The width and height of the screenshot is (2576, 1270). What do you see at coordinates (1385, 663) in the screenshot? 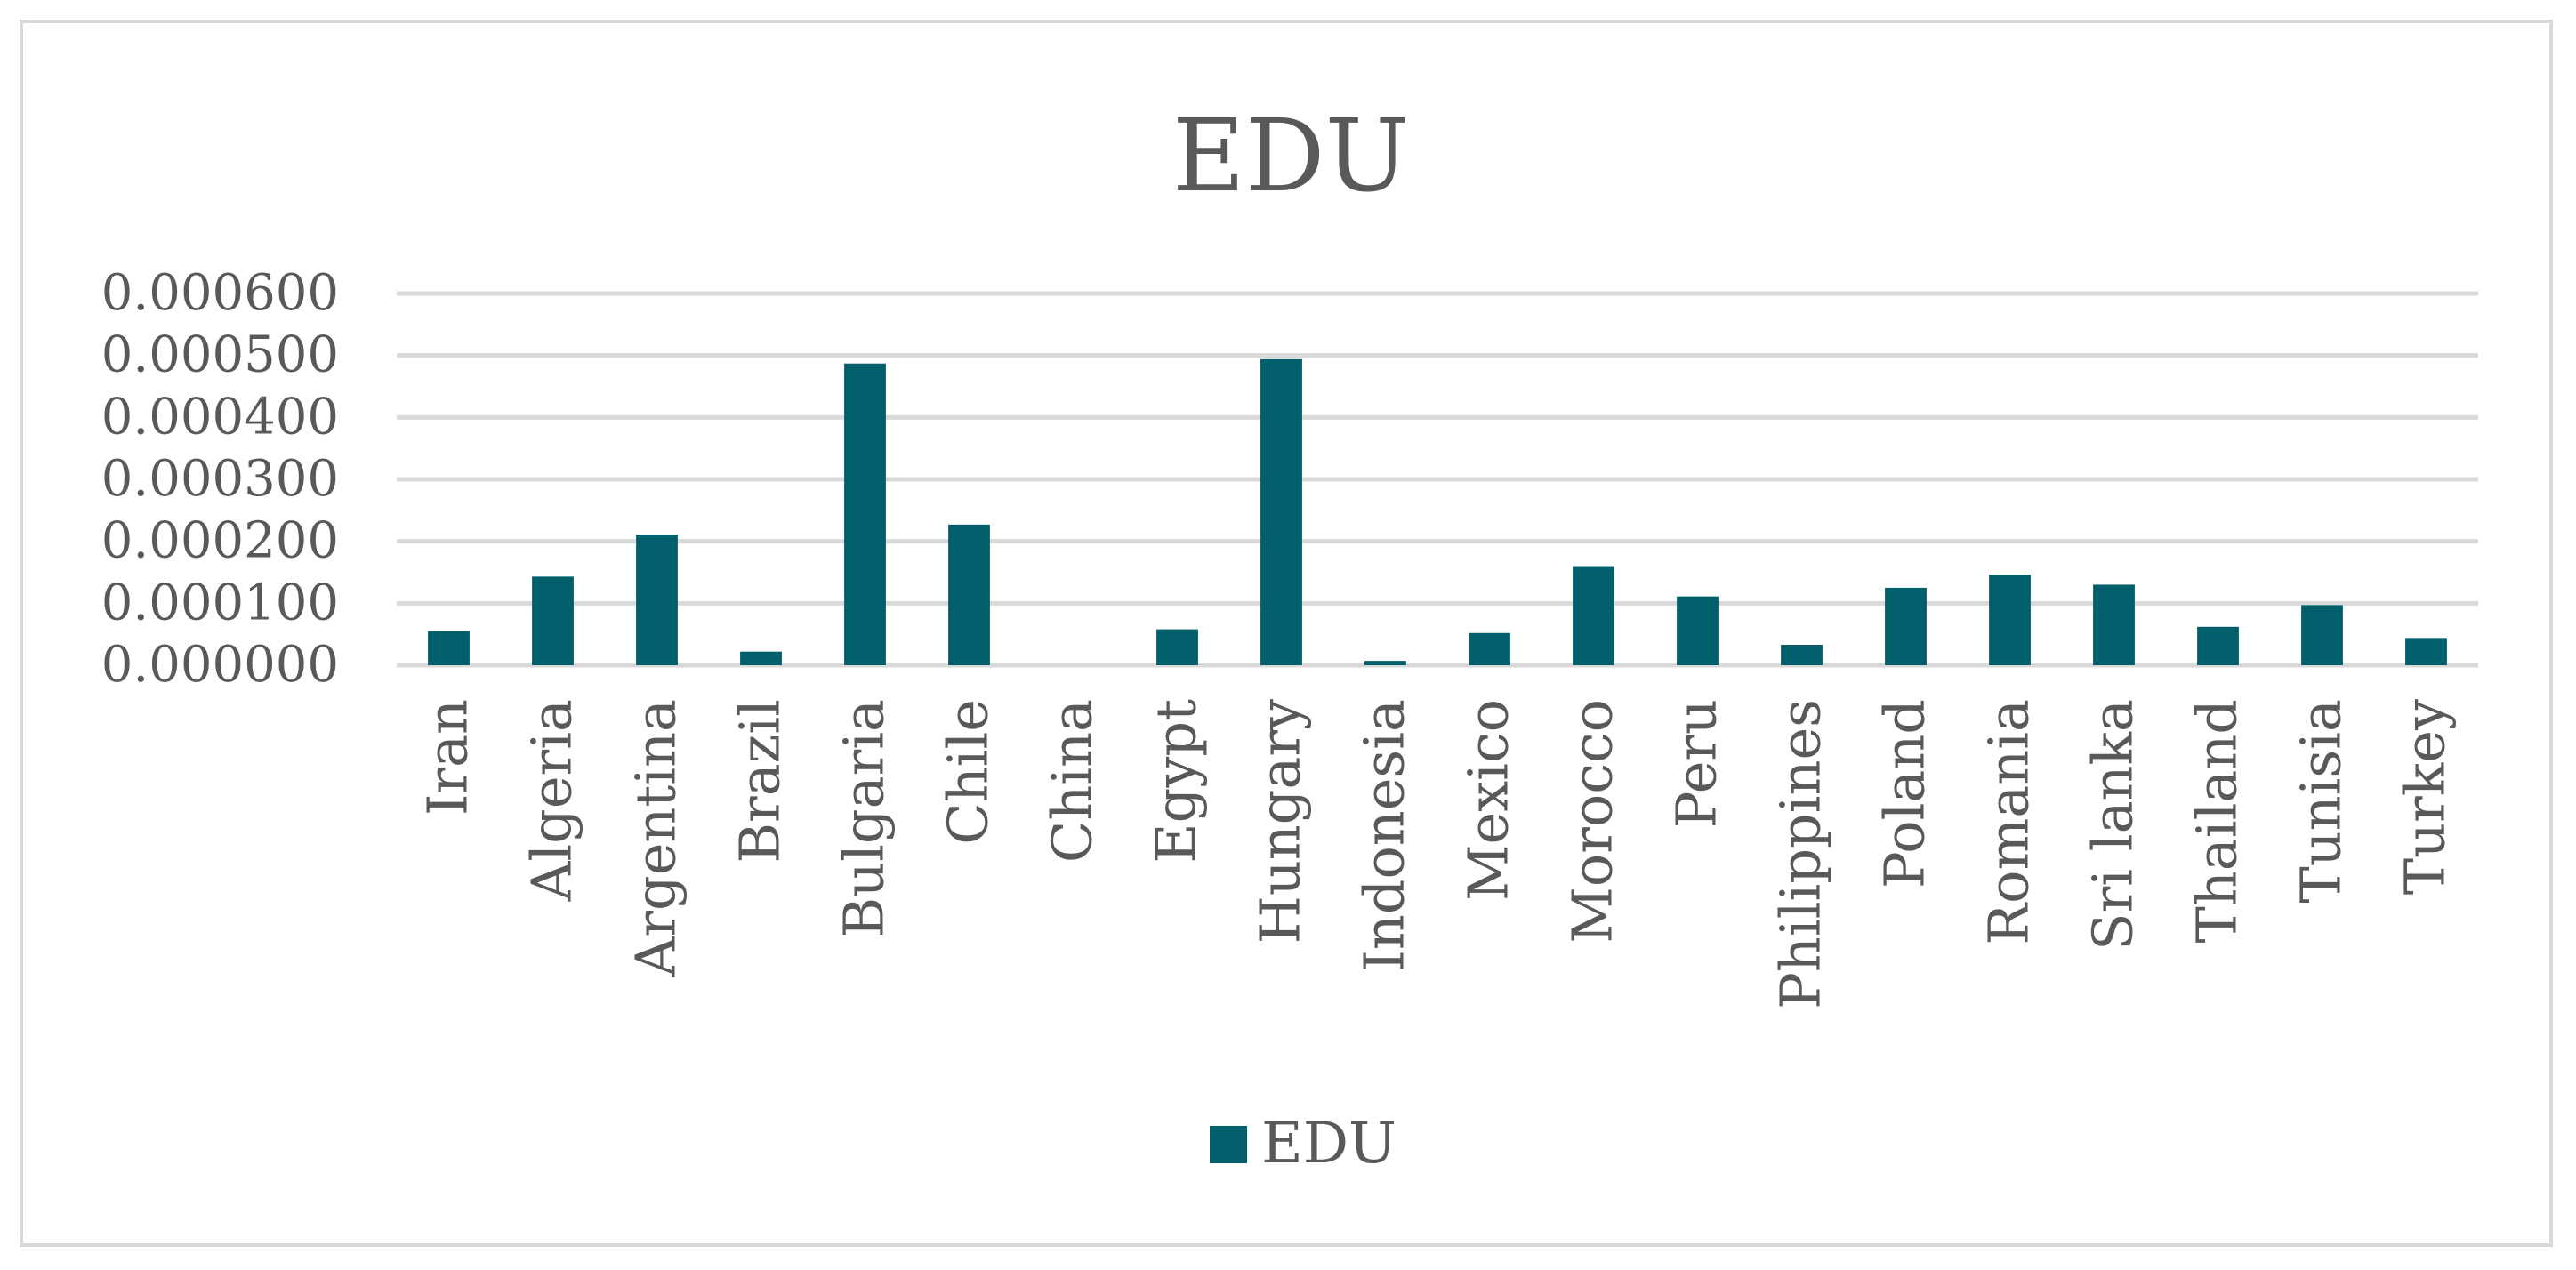
I see `bar-indonesia` at bounding box center [1385, 663].